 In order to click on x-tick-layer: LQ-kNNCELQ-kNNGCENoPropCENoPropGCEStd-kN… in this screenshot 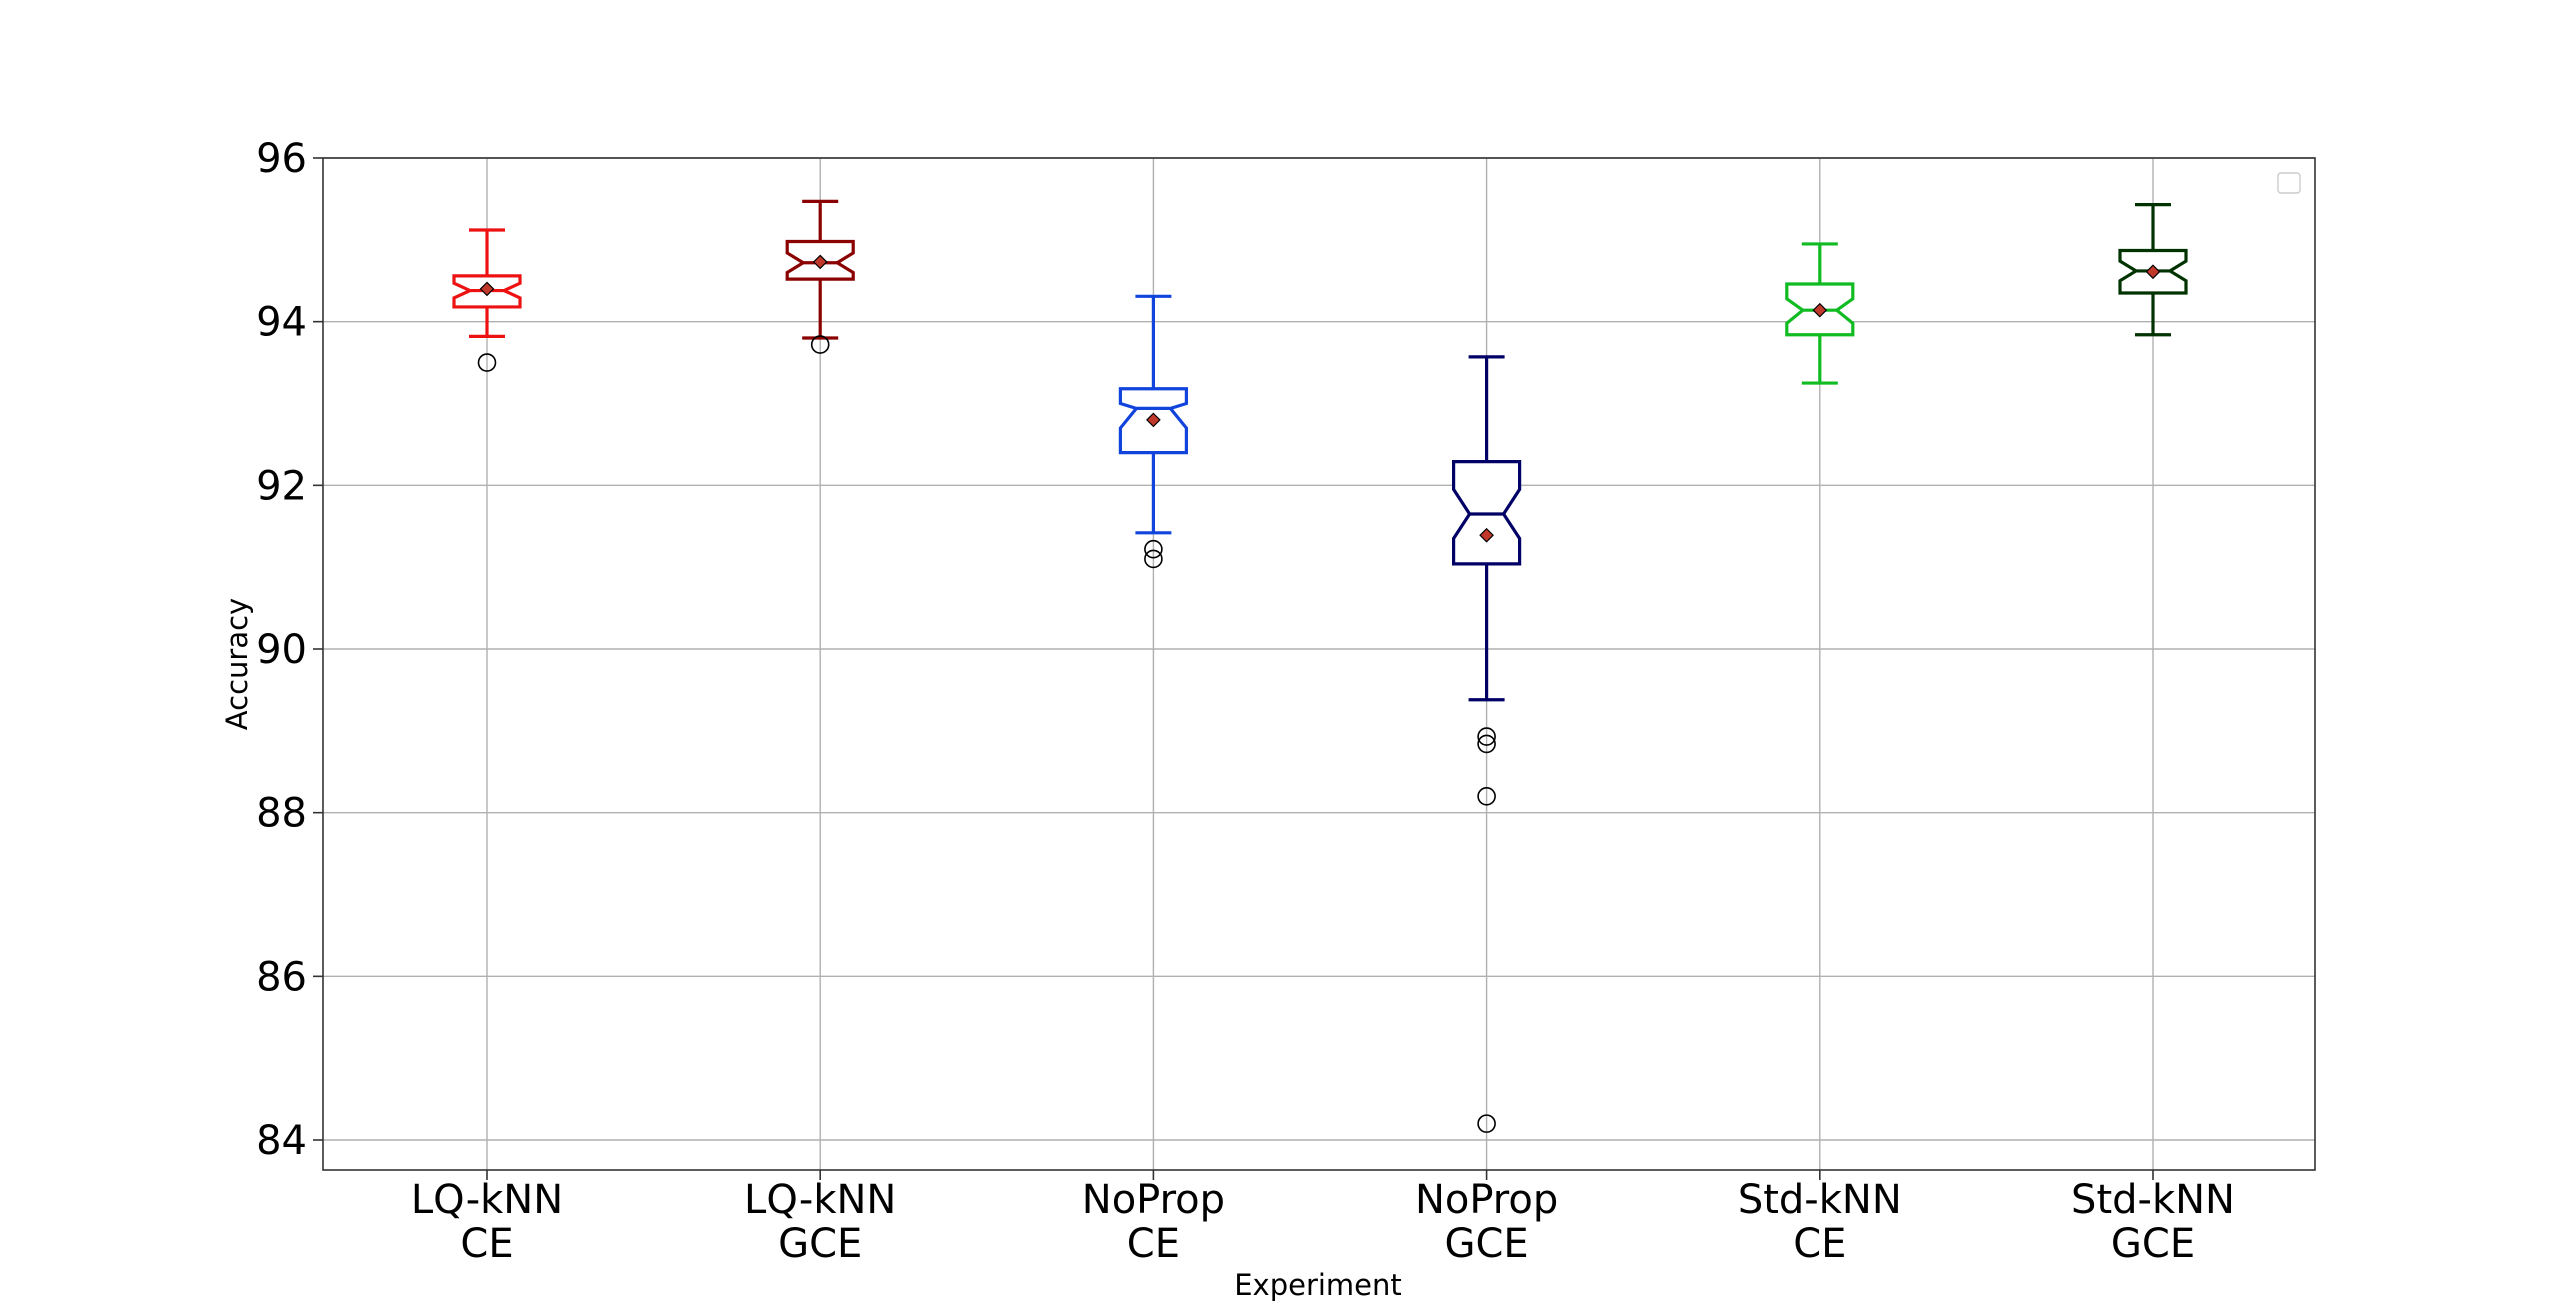, I will do `click(1323, 1218)`.